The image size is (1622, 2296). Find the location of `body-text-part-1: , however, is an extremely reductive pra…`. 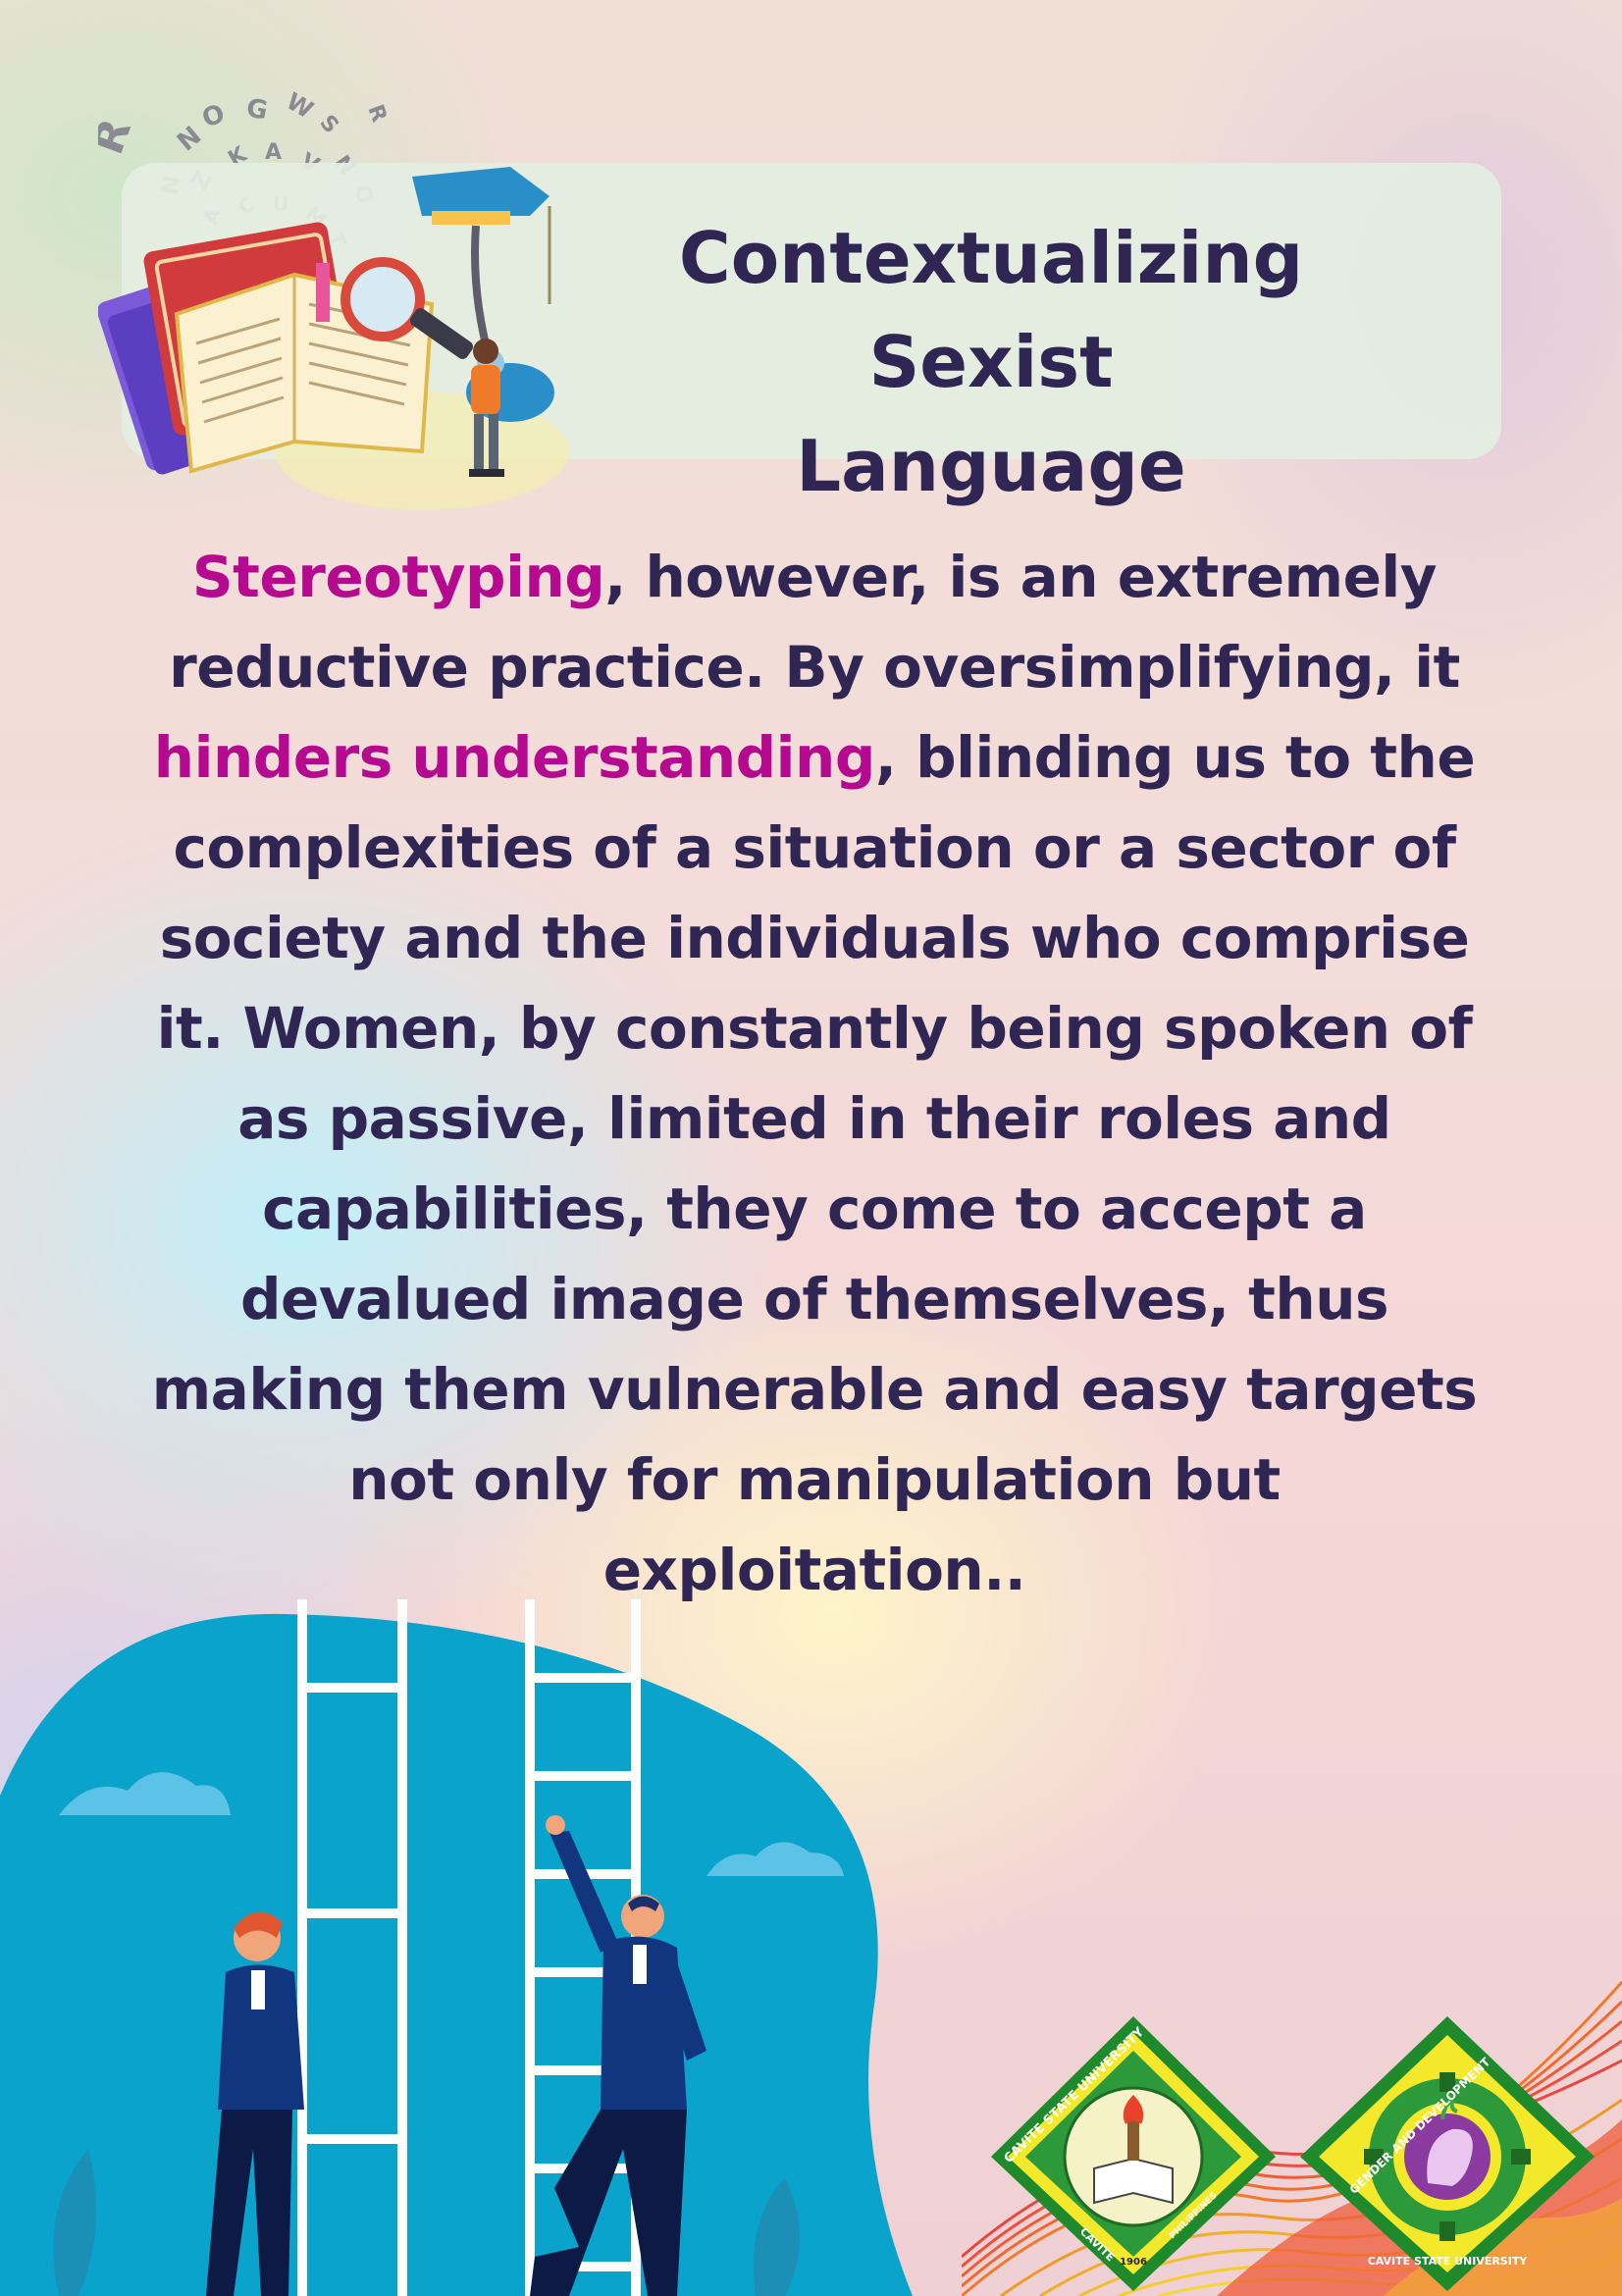

body-text-part-1: , however, is an extremely reductive pra… is located at coordinates (814, 622).